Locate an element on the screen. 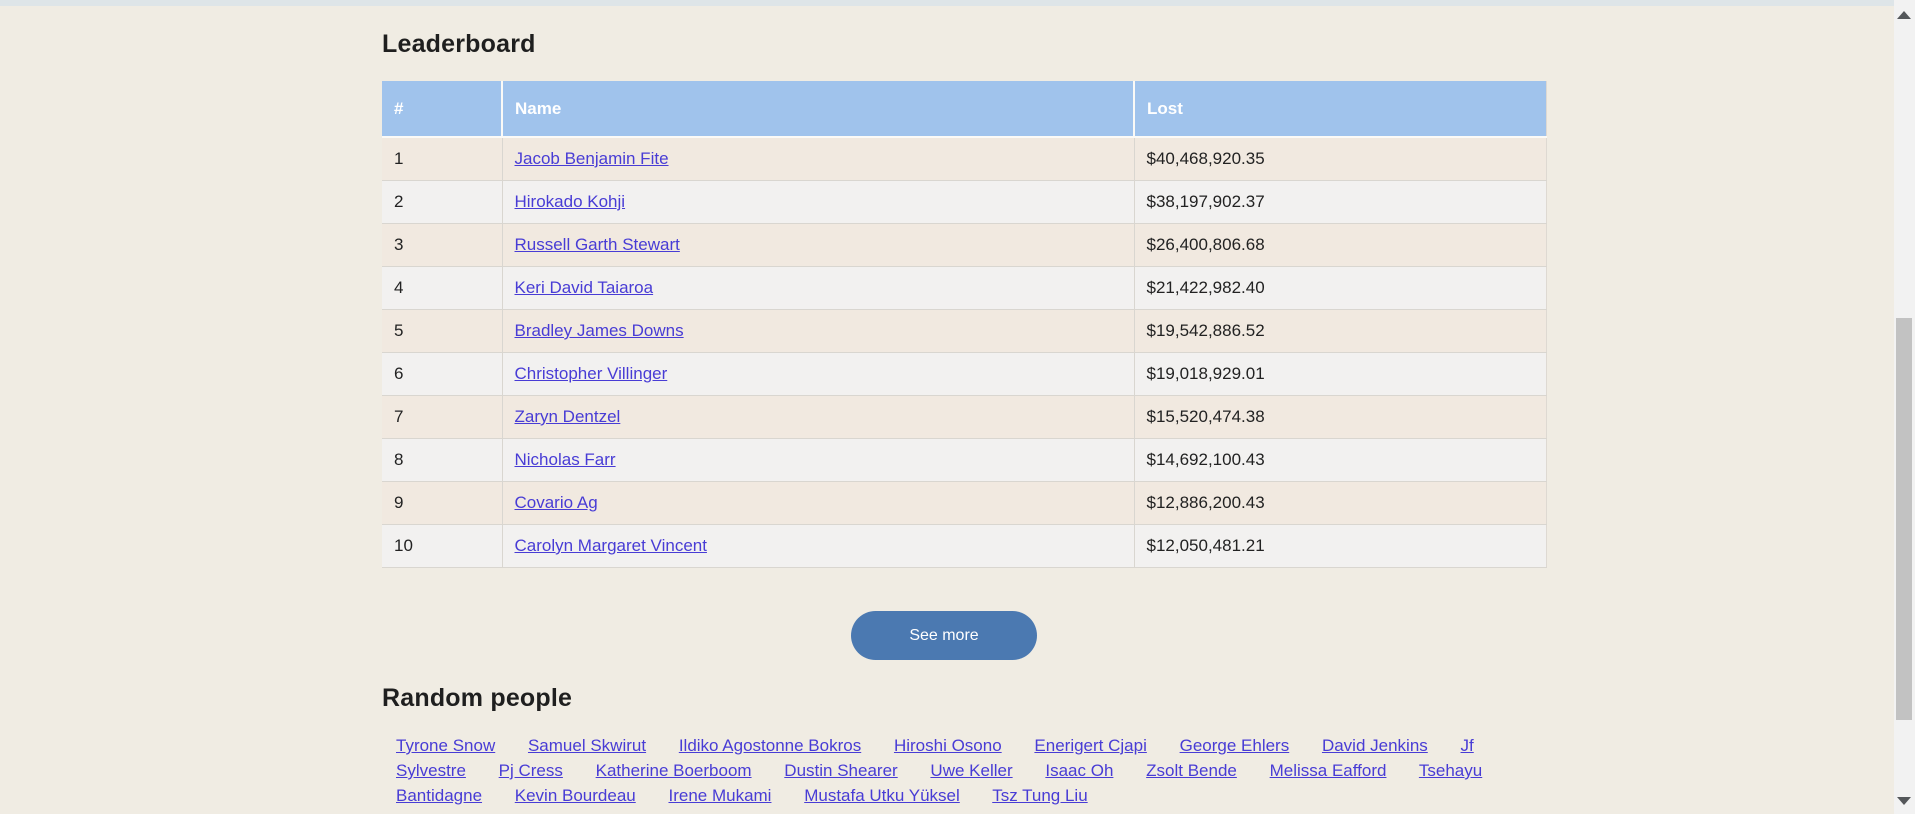 Image resolution: width=1915 pixels, height=814 pixels. name-cell: Russell Garth Stewart is located at coordinates (818, 245).